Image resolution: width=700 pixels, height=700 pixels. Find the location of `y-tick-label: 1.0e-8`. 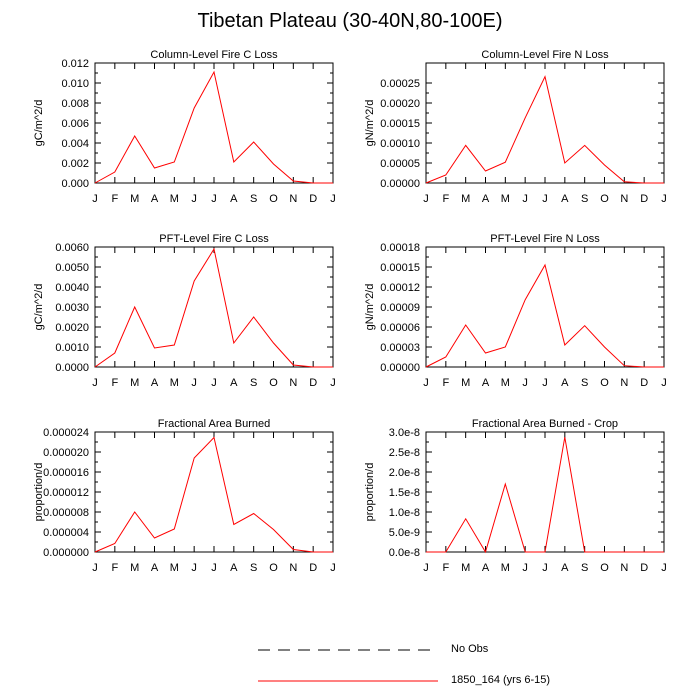

y-tick-label: 1.0e-8 is located at coordinates (404, 513).